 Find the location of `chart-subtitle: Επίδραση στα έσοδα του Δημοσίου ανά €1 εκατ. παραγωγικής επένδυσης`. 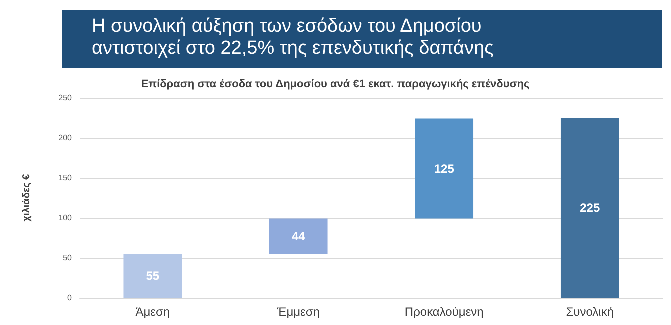

chart-subtitle: Επίδραση στα έσοδα του Δημοσίου ανά €1 εκατ. παραγωγικής επένδυσης is located at coordinates (335, 84).